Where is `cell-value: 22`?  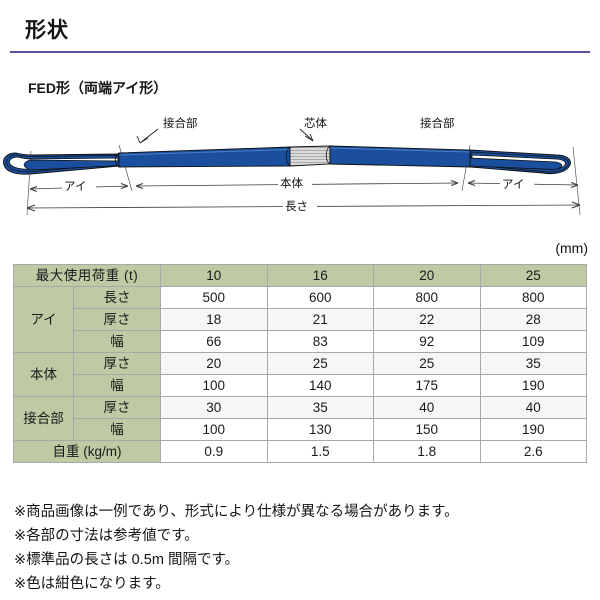 cell-value: 22 is located at coordinates (427, 319).